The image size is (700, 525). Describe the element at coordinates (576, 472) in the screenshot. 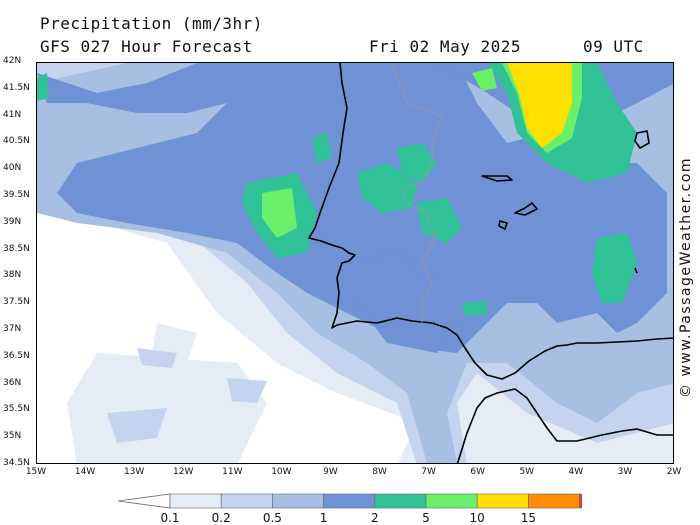

I see `longitude-label: 4W` at that location.